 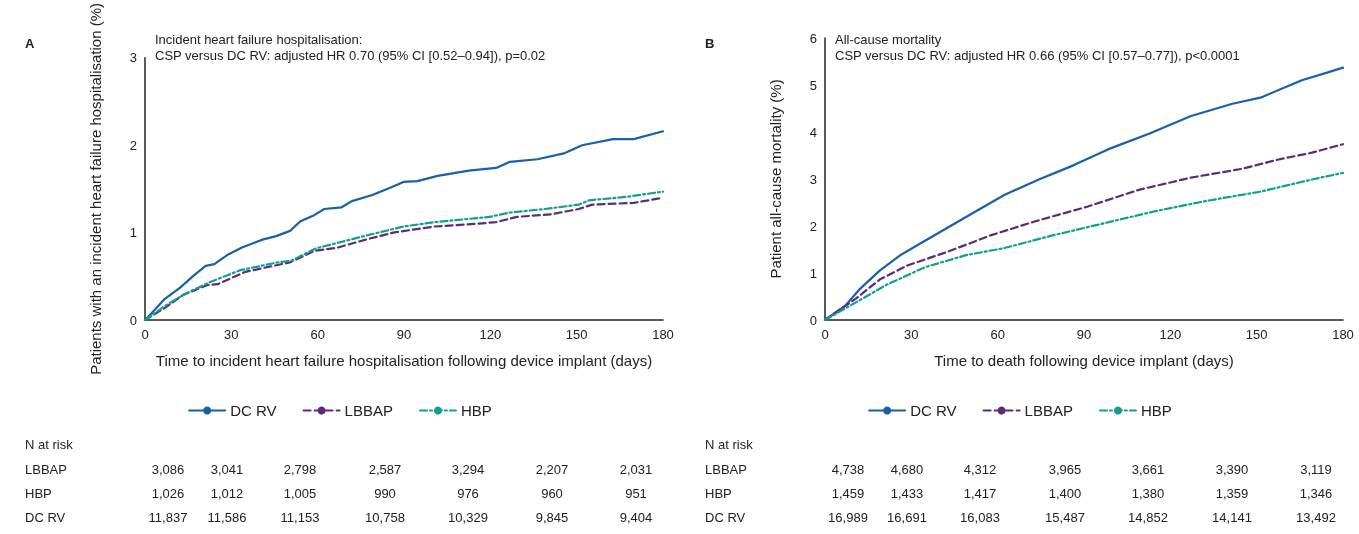 I want to click on text: 9,845, so click(x=552, y=517).